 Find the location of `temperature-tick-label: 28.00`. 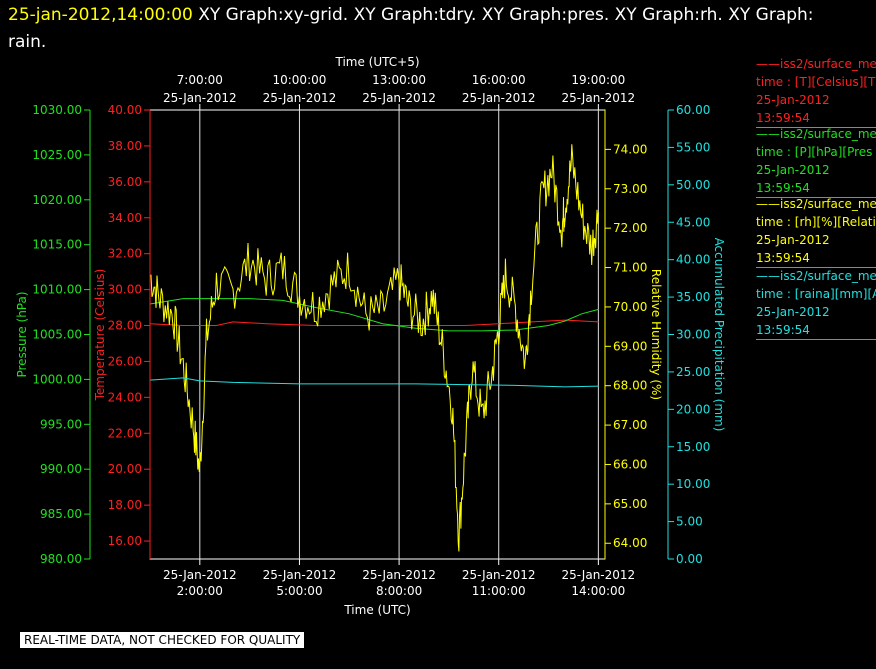

temperature-tick-label: 28.00 is located at coordinates (125, 326).